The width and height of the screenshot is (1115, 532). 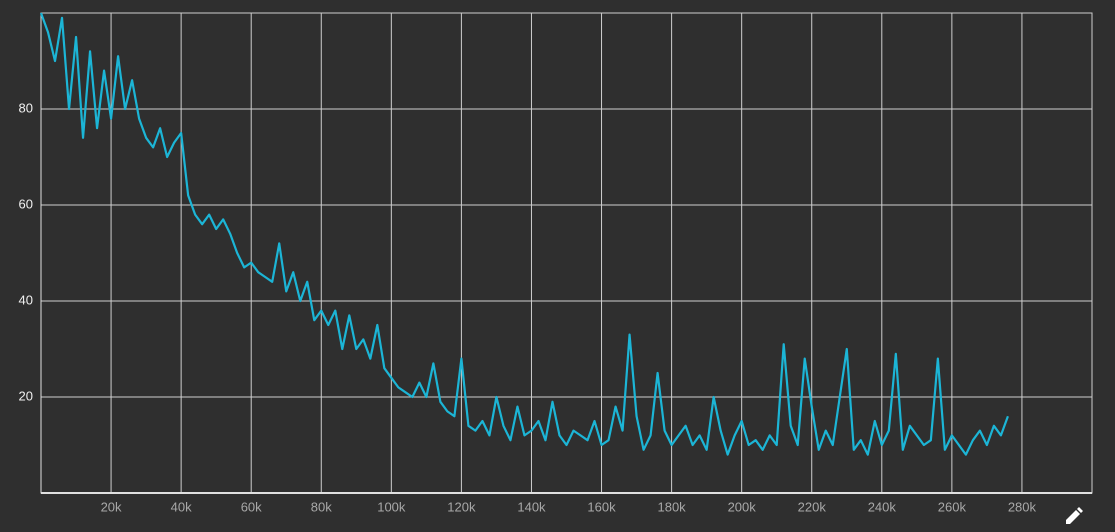 What do you see at coordinates (531, 506) in the screenshot?
I see `x-tick-label: 140k` at bounding box center [531, 506].